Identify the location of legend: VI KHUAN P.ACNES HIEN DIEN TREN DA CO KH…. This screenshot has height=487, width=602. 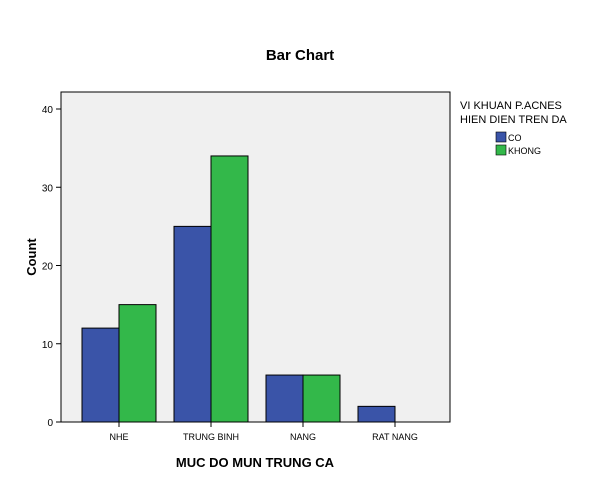
(513, 128).